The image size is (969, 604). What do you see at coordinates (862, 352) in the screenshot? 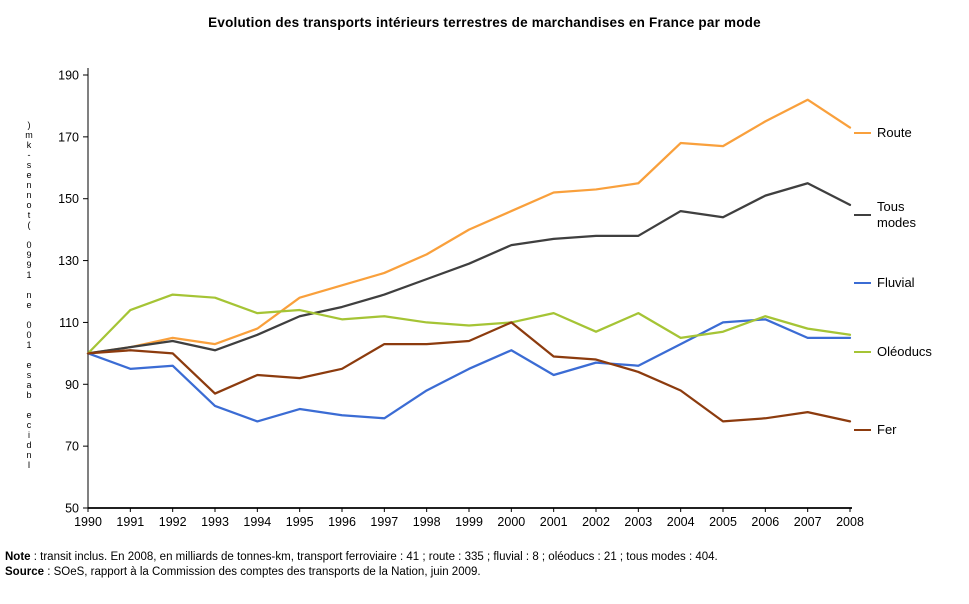
I see `legend-dash-oleoducs-icon` at bounding box center [862, 352].